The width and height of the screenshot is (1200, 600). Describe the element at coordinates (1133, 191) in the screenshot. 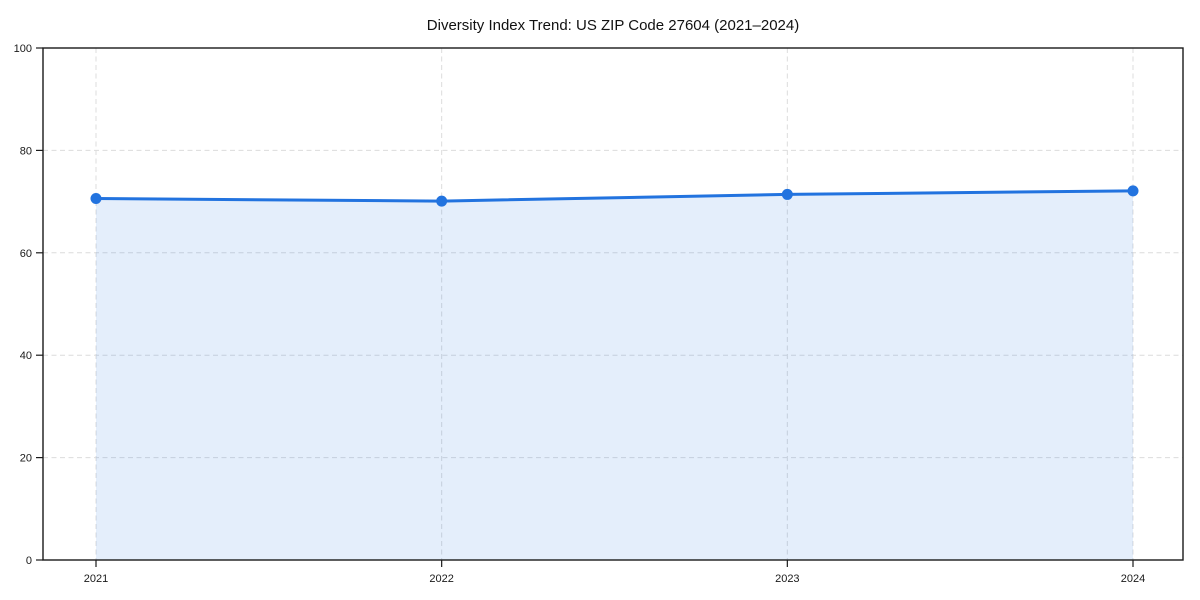

I see `data-point-2024` at that location.